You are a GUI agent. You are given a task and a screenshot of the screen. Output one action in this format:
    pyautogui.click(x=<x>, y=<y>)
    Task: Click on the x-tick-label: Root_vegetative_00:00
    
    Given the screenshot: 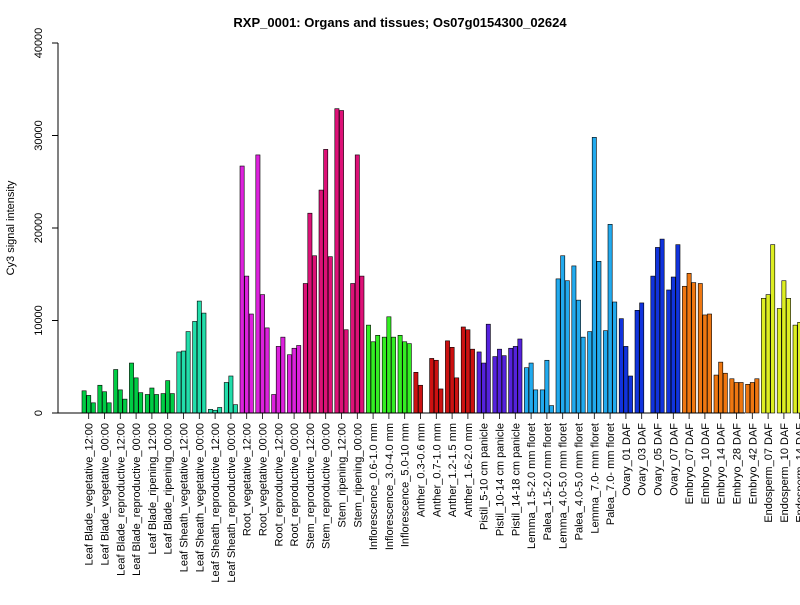 What is the action you would take?
    pyautogui.click(x=264, y=479)
    